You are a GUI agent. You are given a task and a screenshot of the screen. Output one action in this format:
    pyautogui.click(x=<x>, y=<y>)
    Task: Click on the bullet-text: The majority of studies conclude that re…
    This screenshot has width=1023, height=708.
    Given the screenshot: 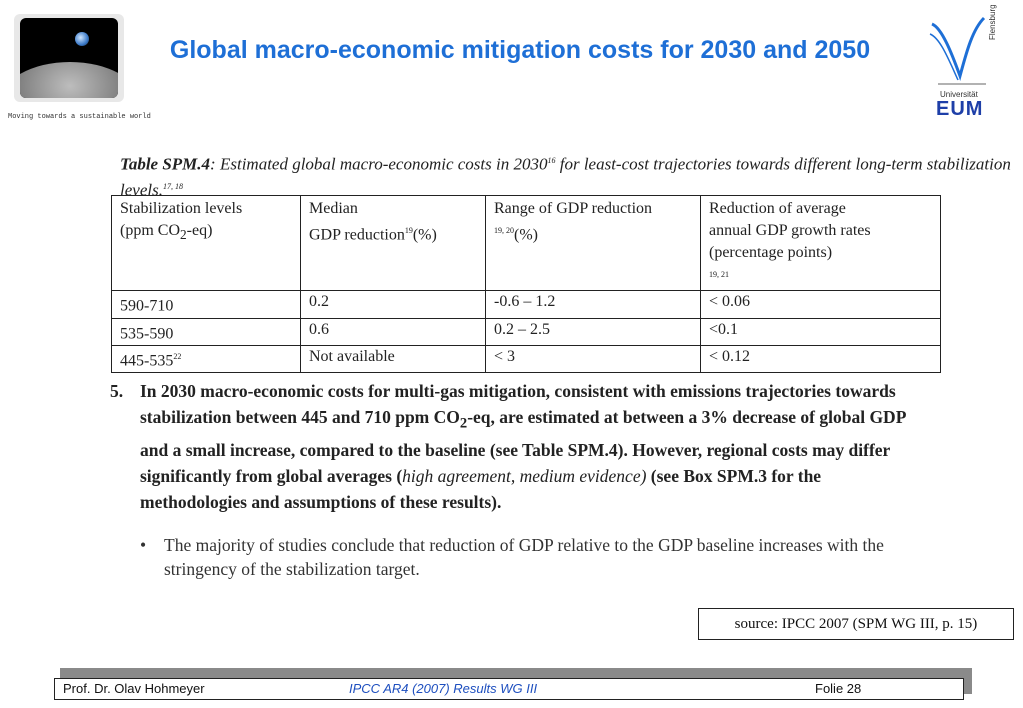 What is the action you would take?
    pyautogui.click(x=524, y=557)
    